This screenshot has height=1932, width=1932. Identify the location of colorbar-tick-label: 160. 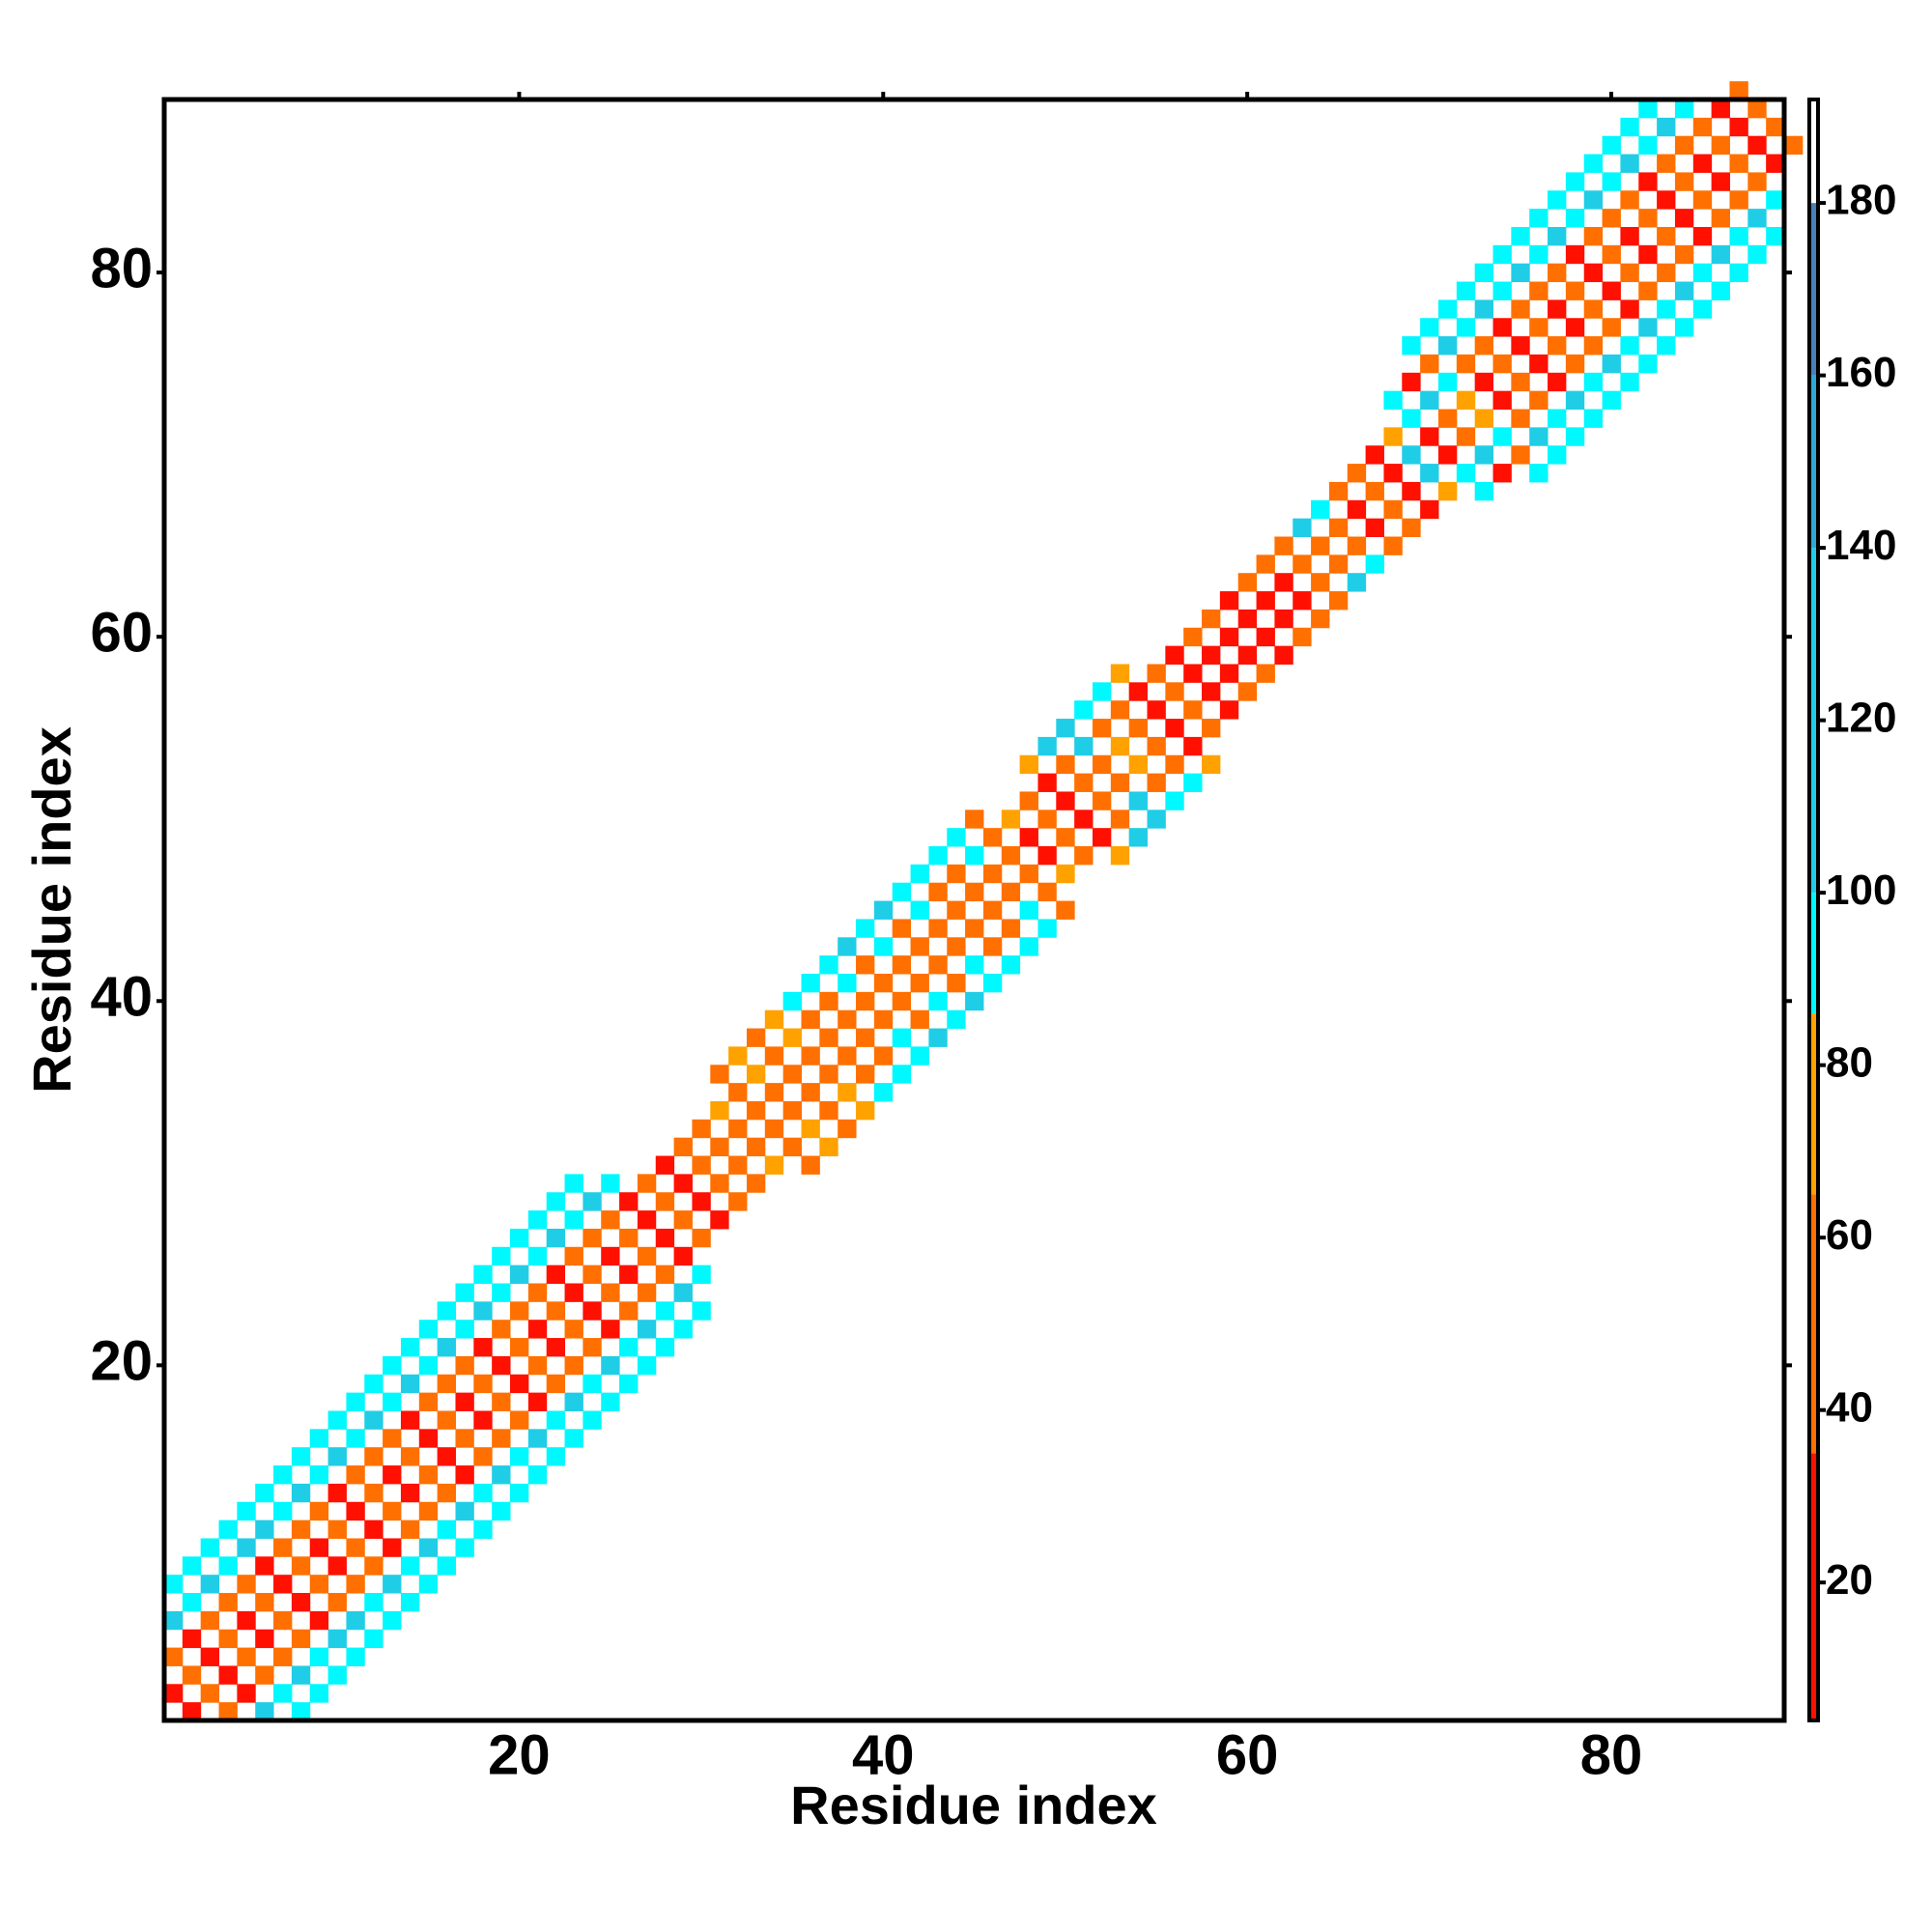
(1861, 372).